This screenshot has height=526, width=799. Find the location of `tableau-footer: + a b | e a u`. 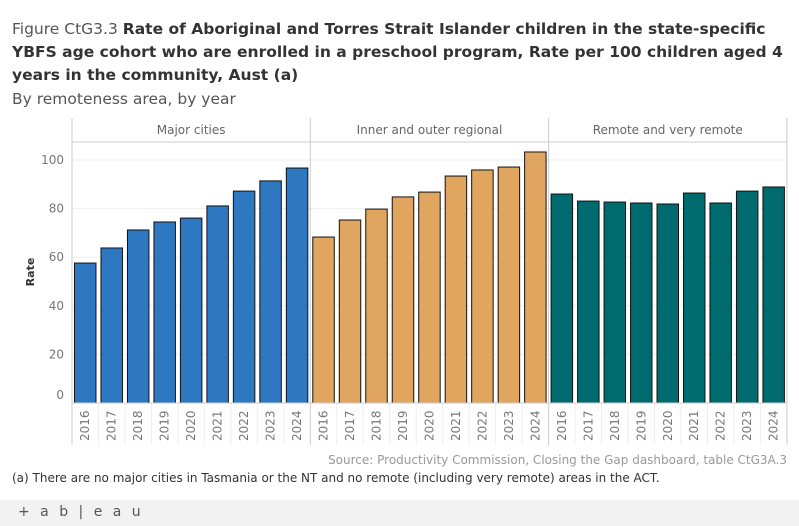

tableau-footer: + a b | e a u is located at coordinates (399, 513).